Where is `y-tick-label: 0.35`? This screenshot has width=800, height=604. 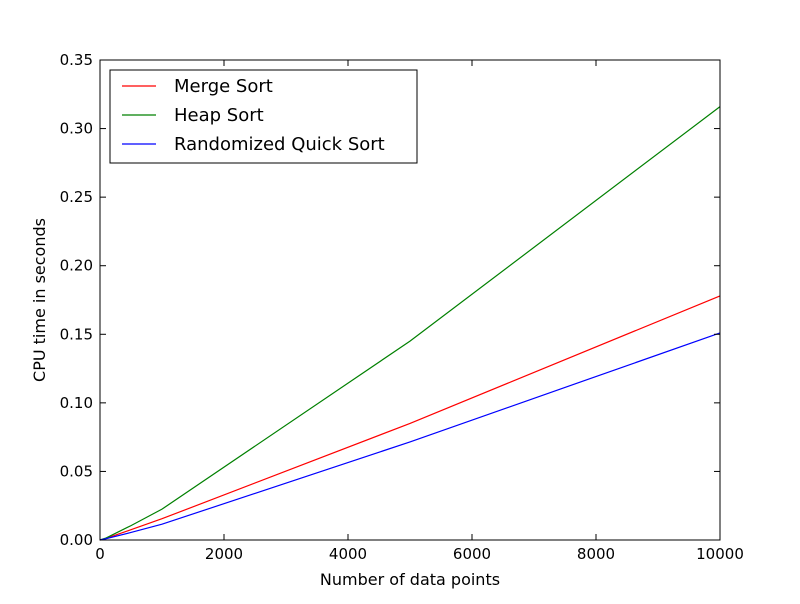
y-tick-label: 0.35 is located at coordinates (76, 60).